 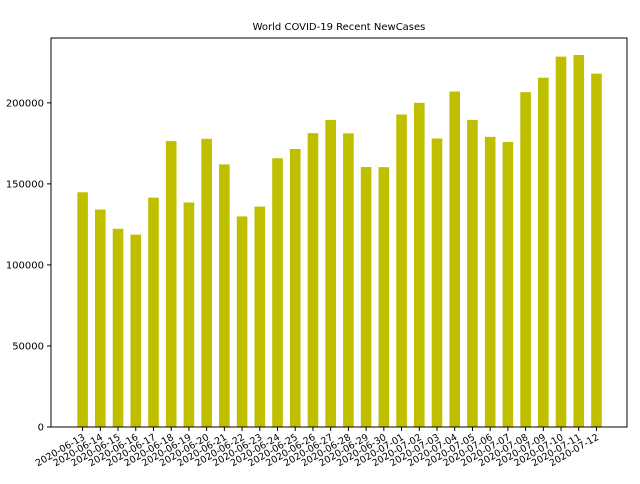 What do you see at coordinates (25, 103) in the screenshot?
I see `y-tick-label: 200000` at bounding box center [25, 103].